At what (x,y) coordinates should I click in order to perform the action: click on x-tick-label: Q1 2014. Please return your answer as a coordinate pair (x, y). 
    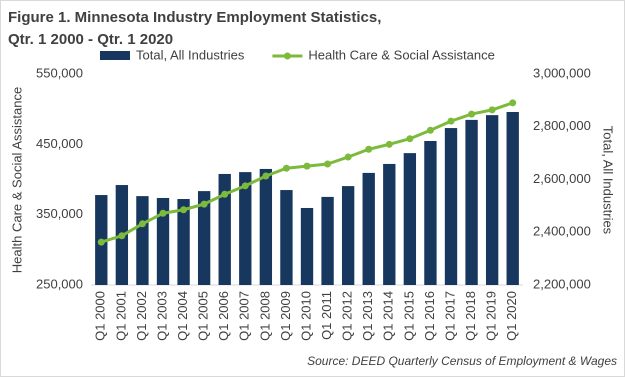
    Looking at the image, I should click on (388, 316).